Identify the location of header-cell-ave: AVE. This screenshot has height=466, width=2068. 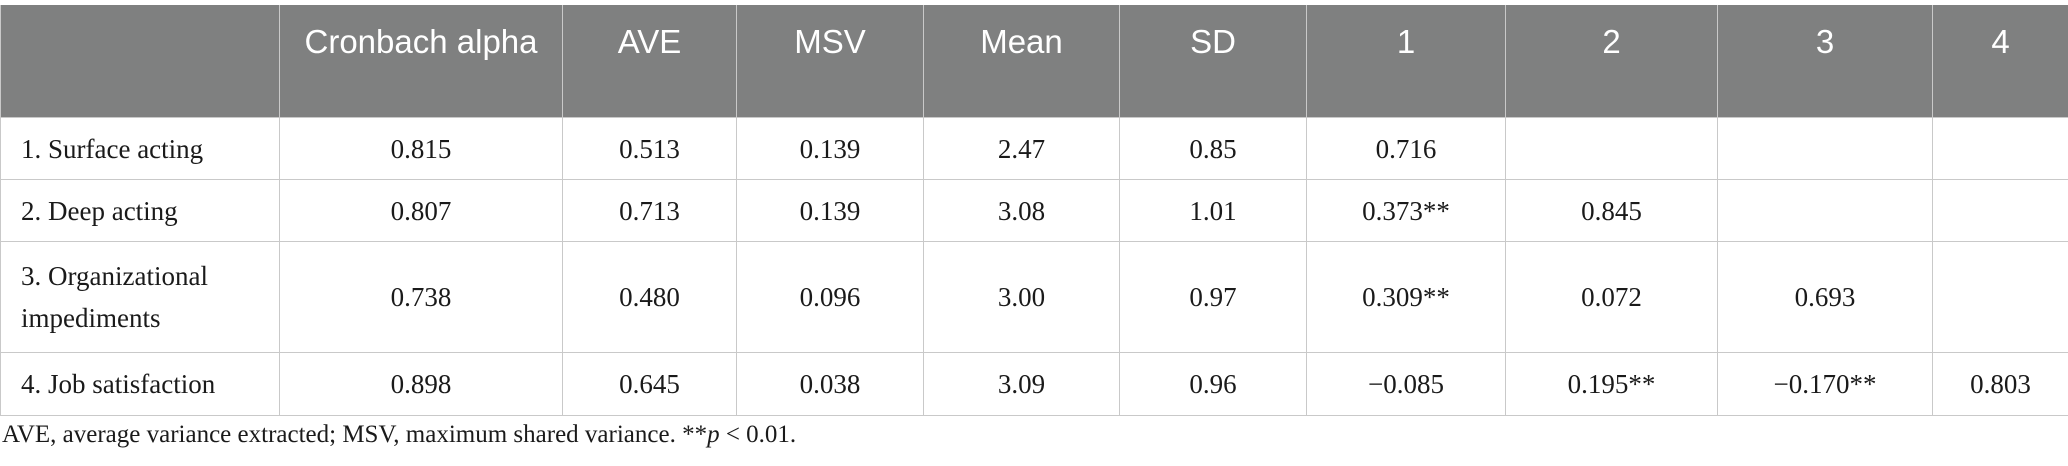
(649, 61).